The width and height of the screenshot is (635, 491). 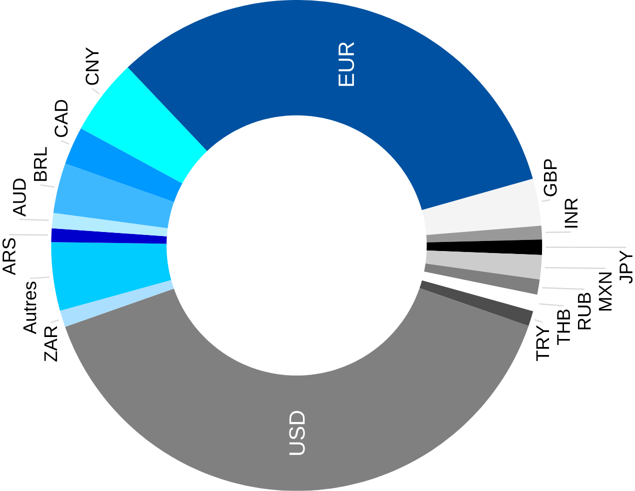 What do you see at coordinates (297, 433) in the screenshot?
I see `slice-label: USD` at bounding box center [297, 433].